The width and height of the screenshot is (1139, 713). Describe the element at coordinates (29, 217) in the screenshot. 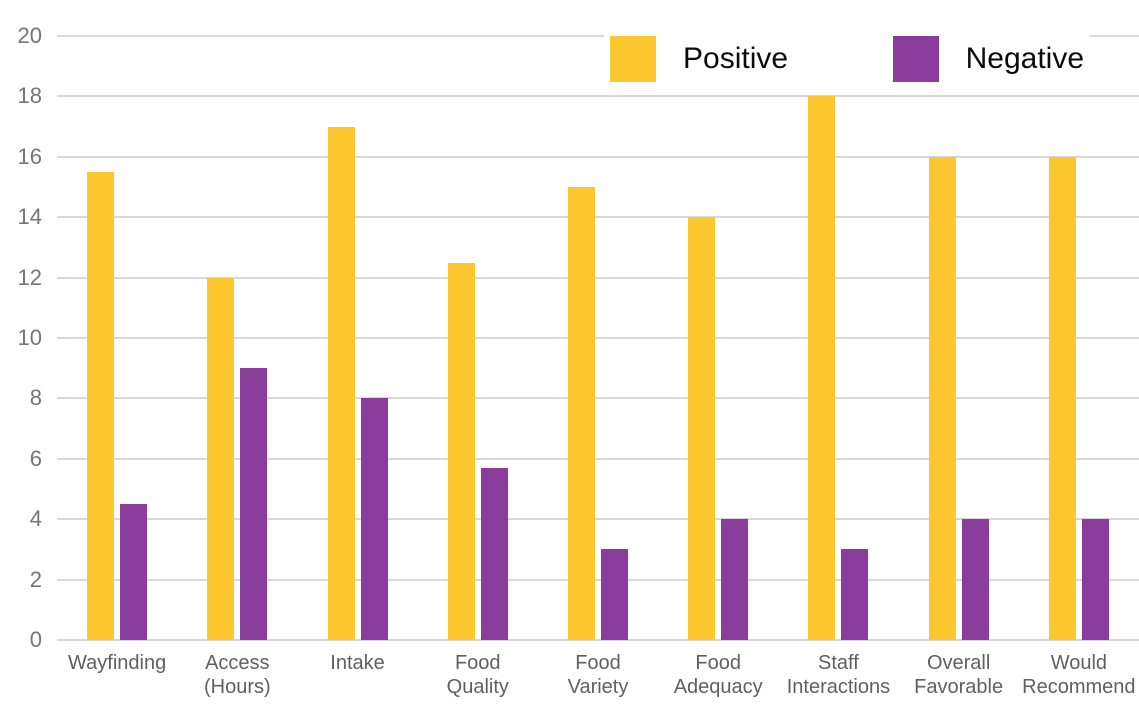

I see `y-tick-label-14: 14` at that location.